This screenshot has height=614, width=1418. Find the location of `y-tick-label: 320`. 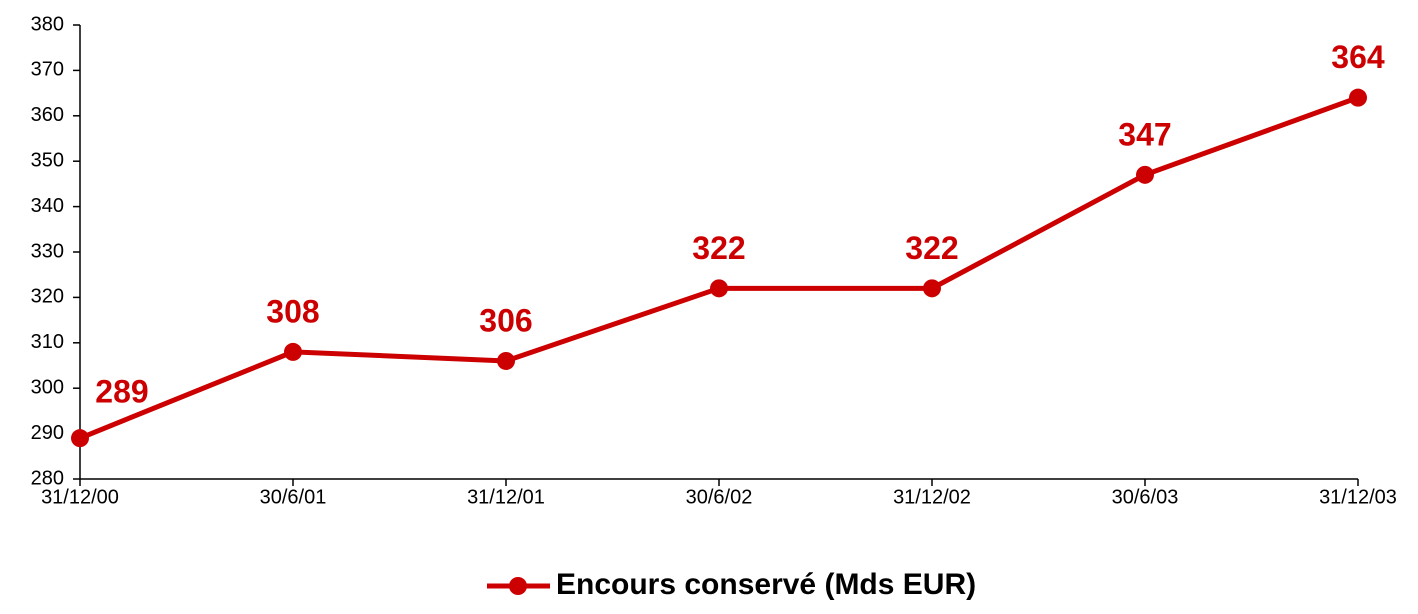

y-tick-label: 320 is located at coordinates (47, 297).